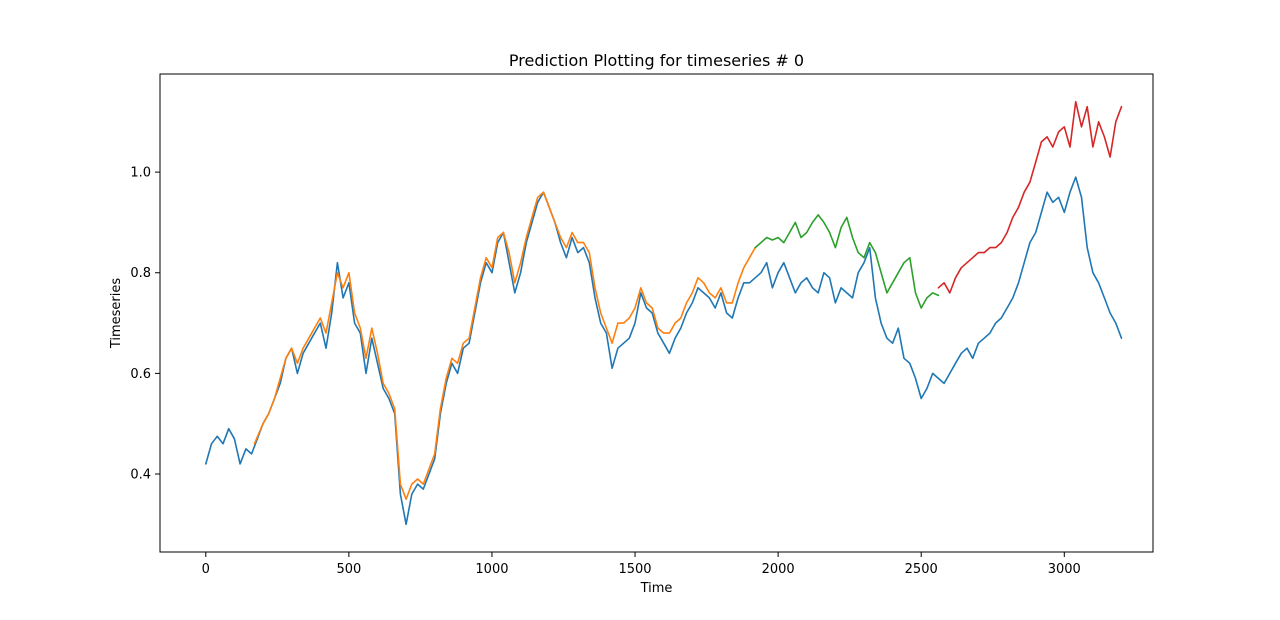 The width and height of the screenshot is (1280, 620). What do you see at coordinates (116, 314) in the screenshot?
I see `y-axis-title: Timeseries` at bounding box center [116, 314].